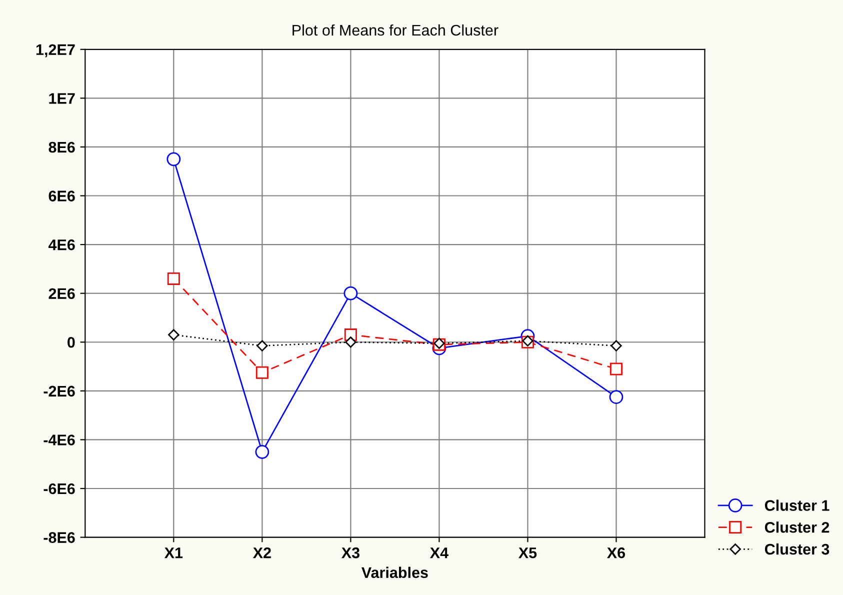 The image size is (843, 595). What do you see at coordinates (71, 342) in the screenshot?
I see `y-tick-label: 0` at bounding box center [71, 342].